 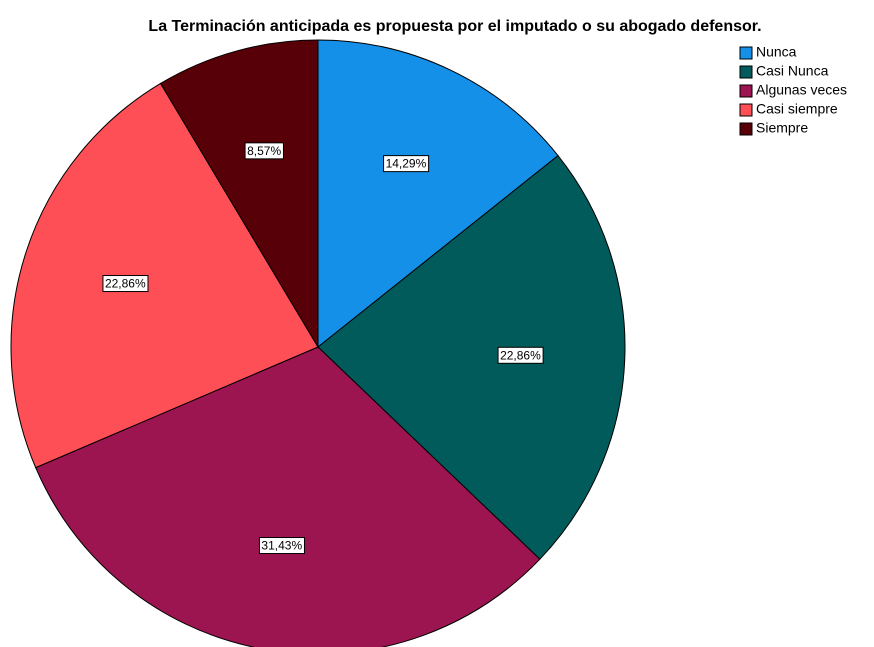 I want to click on data-label: 14,29%, so click(x=406, y=164).